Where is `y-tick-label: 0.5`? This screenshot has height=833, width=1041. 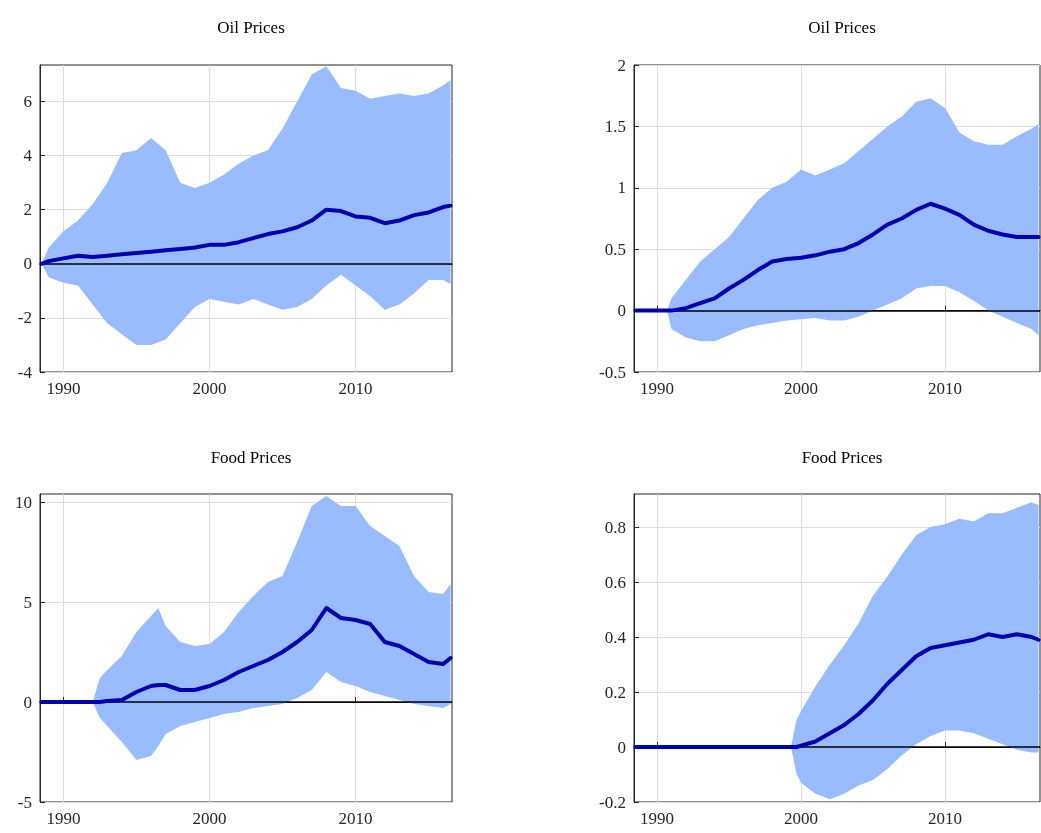
y-tick-label: 0.5 is located at coordinates (615, 249).